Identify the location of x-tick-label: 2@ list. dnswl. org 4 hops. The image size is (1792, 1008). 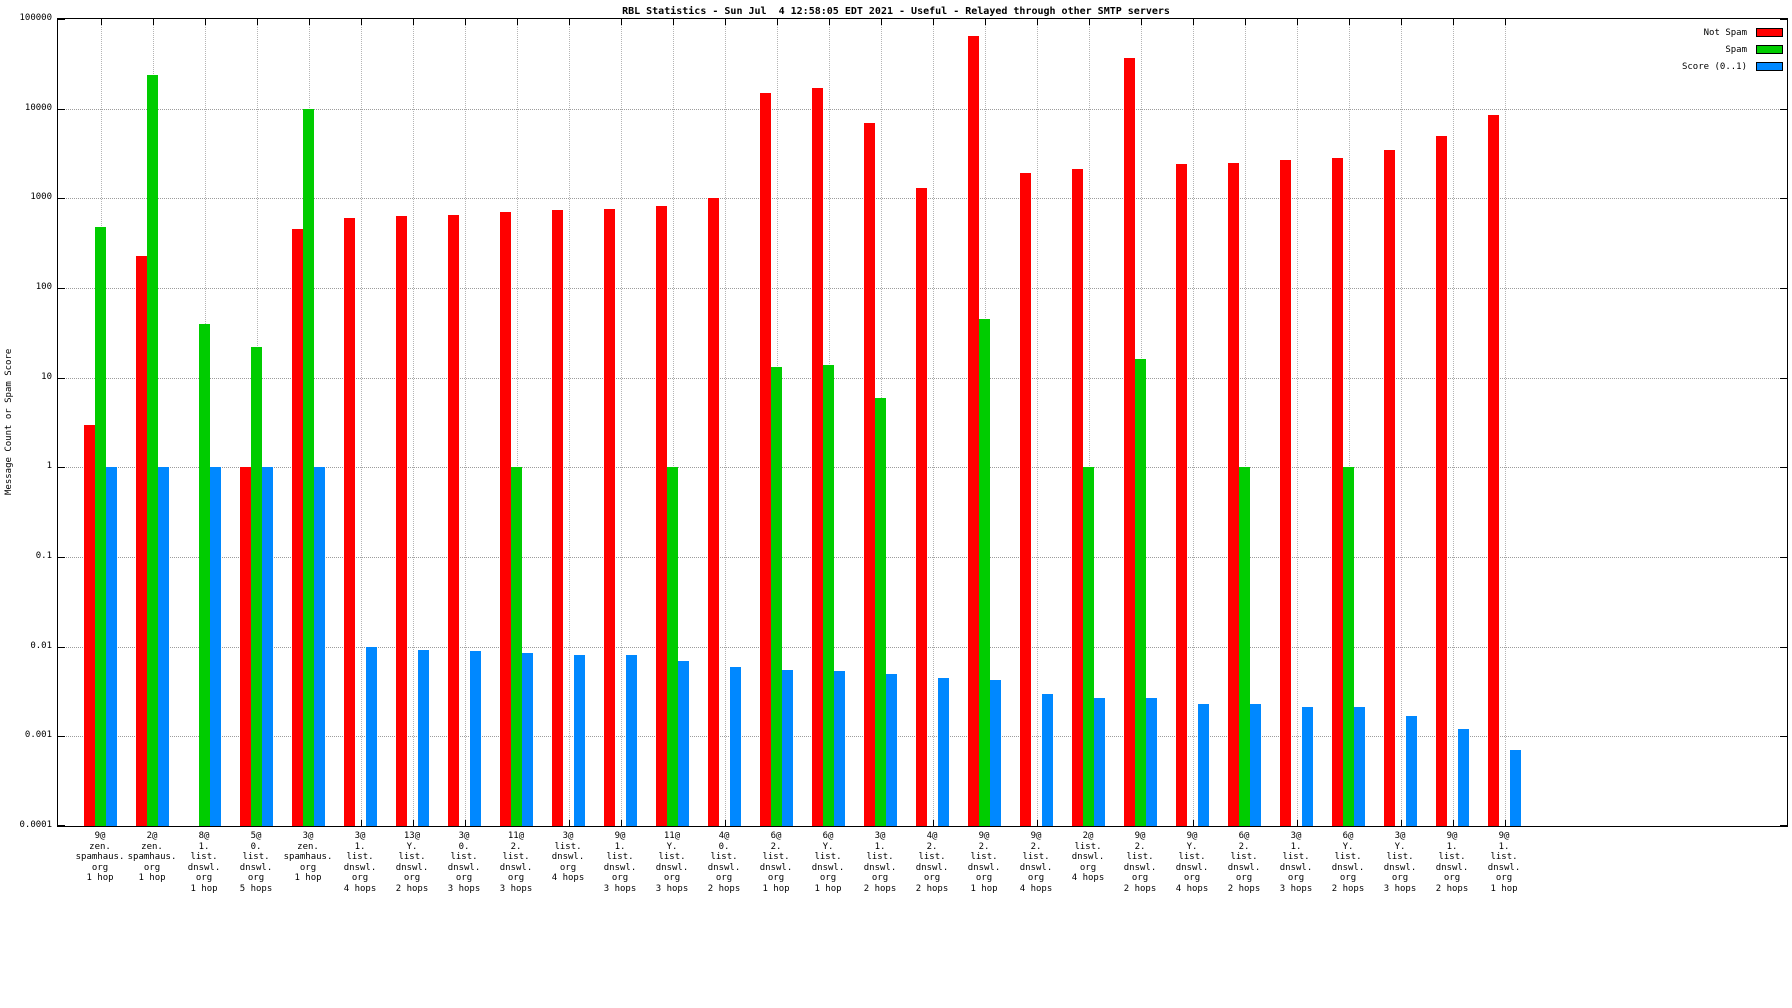
(1088, 857).